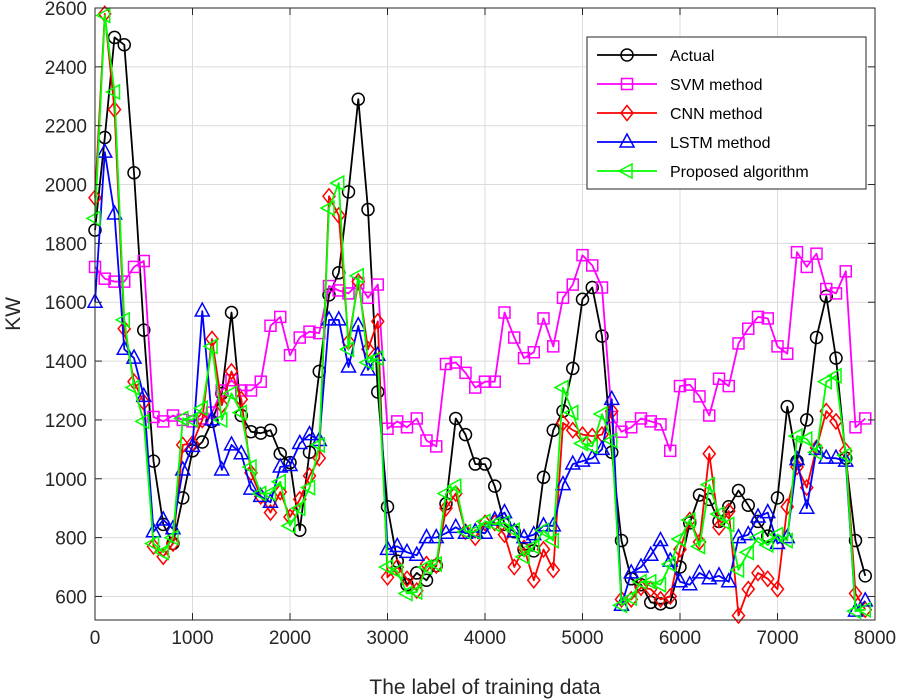 The image size is (901, 699). Describe the element at coordinates (484, 687) in the screenshot. I see `x-axis-title: The label of training data` at that location.